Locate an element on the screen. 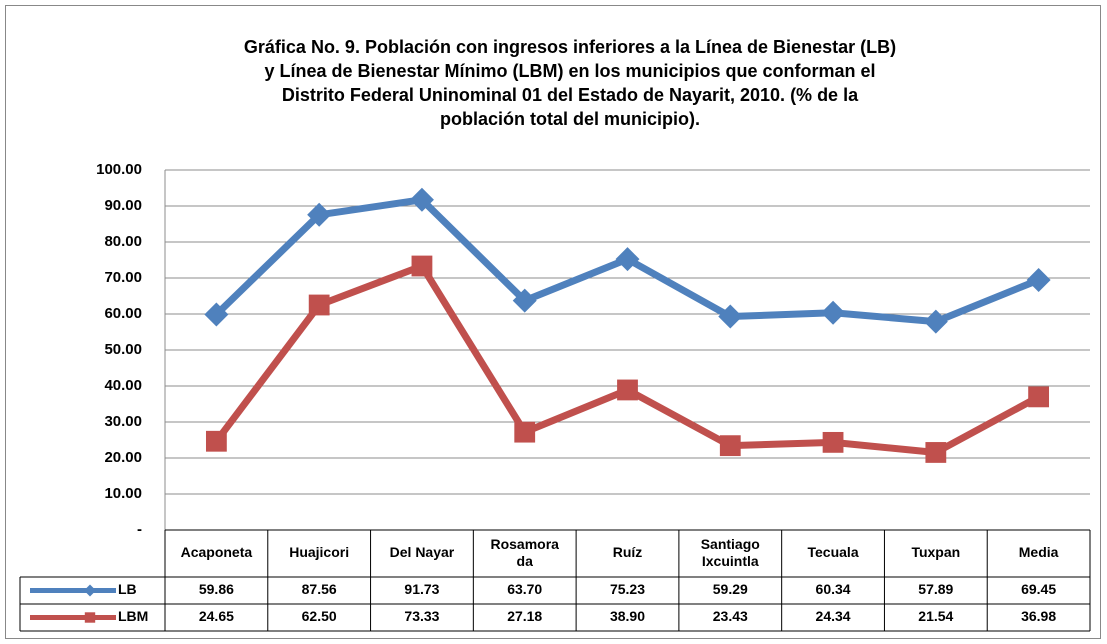  x-tick-label: Rosamora da is located at coordinates (524, 552).